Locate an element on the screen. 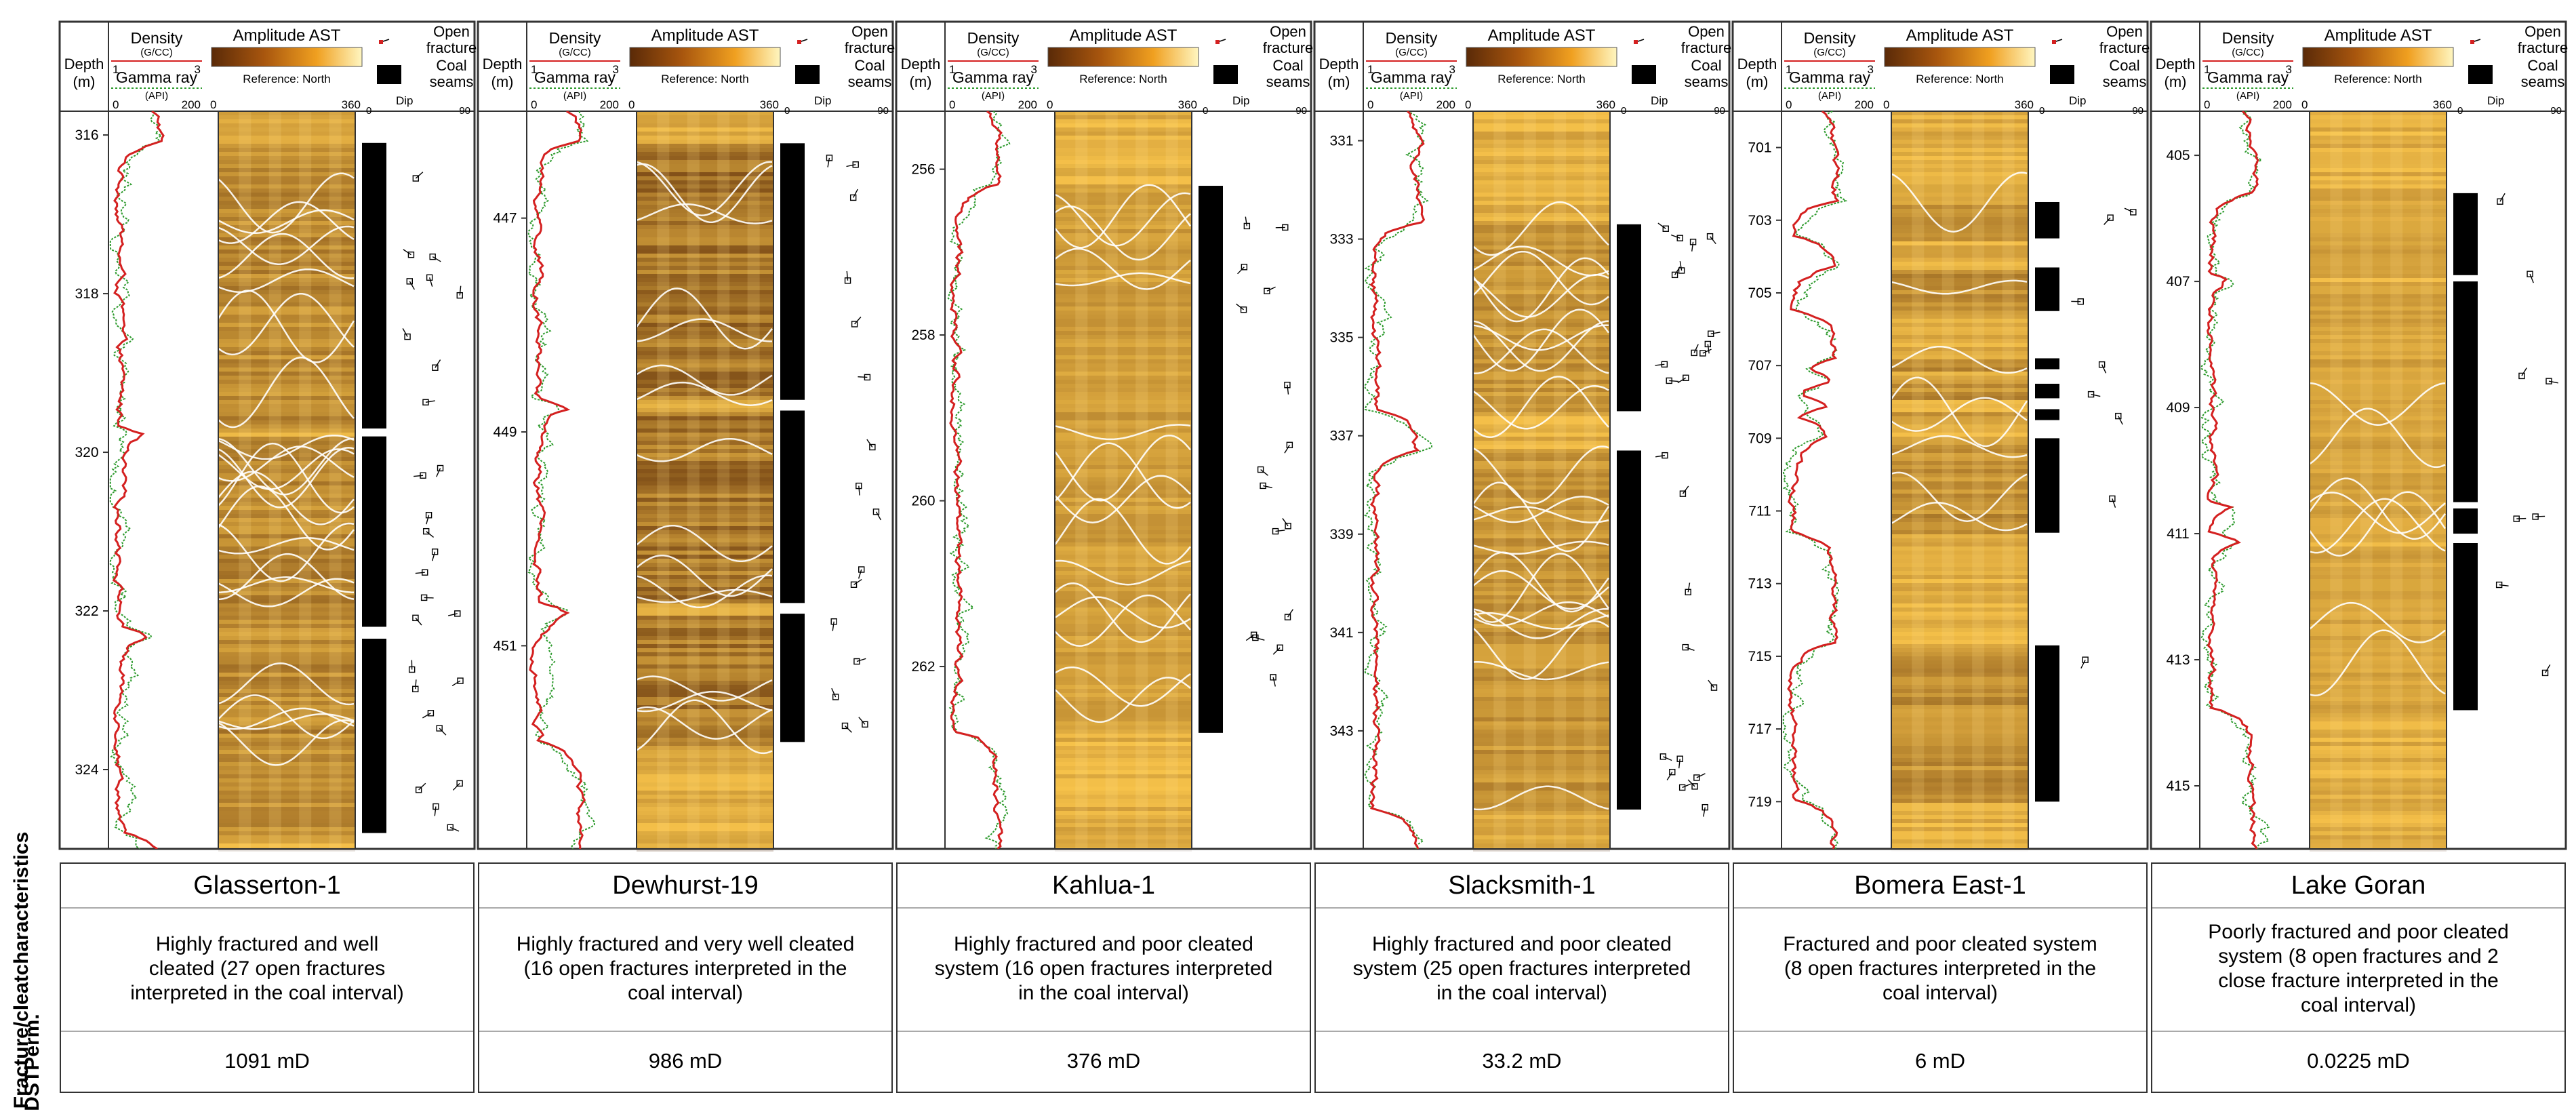 The image size is (2576, 1114). well-name: Dewhurst-19 is located at coordinates (685, 885).